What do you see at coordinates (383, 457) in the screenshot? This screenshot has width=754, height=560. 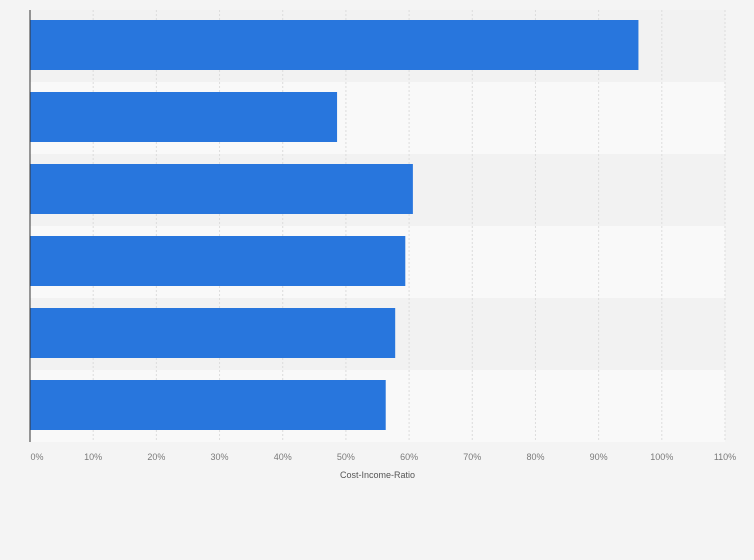 I see `x-tick-labels: 0% 10% 20% 30% 40% 50% 60% 70% 80% 90% 100% 110%` at bounding box center [383, 457].